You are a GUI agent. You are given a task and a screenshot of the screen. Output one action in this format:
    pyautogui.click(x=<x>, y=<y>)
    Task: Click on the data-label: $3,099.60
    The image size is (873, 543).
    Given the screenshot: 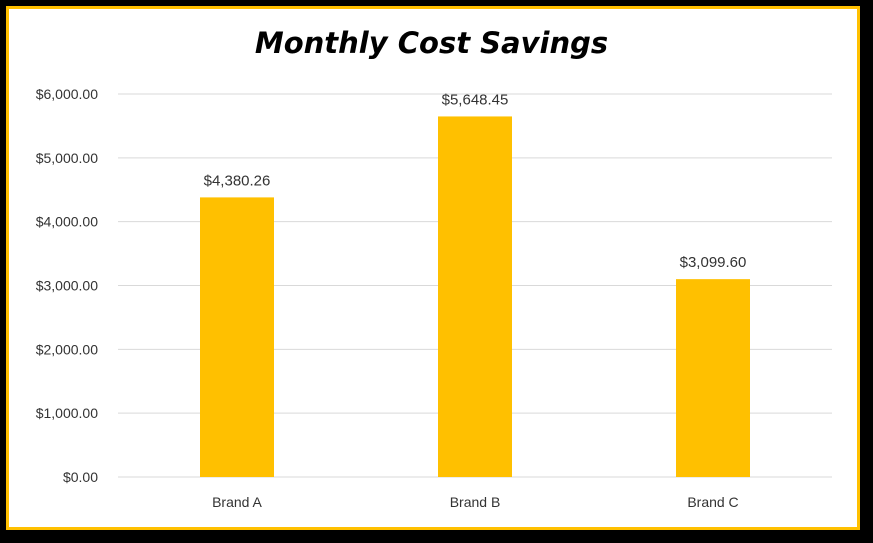 What is the action you would take?
    pyautogui.click(x=713, y=262)
    